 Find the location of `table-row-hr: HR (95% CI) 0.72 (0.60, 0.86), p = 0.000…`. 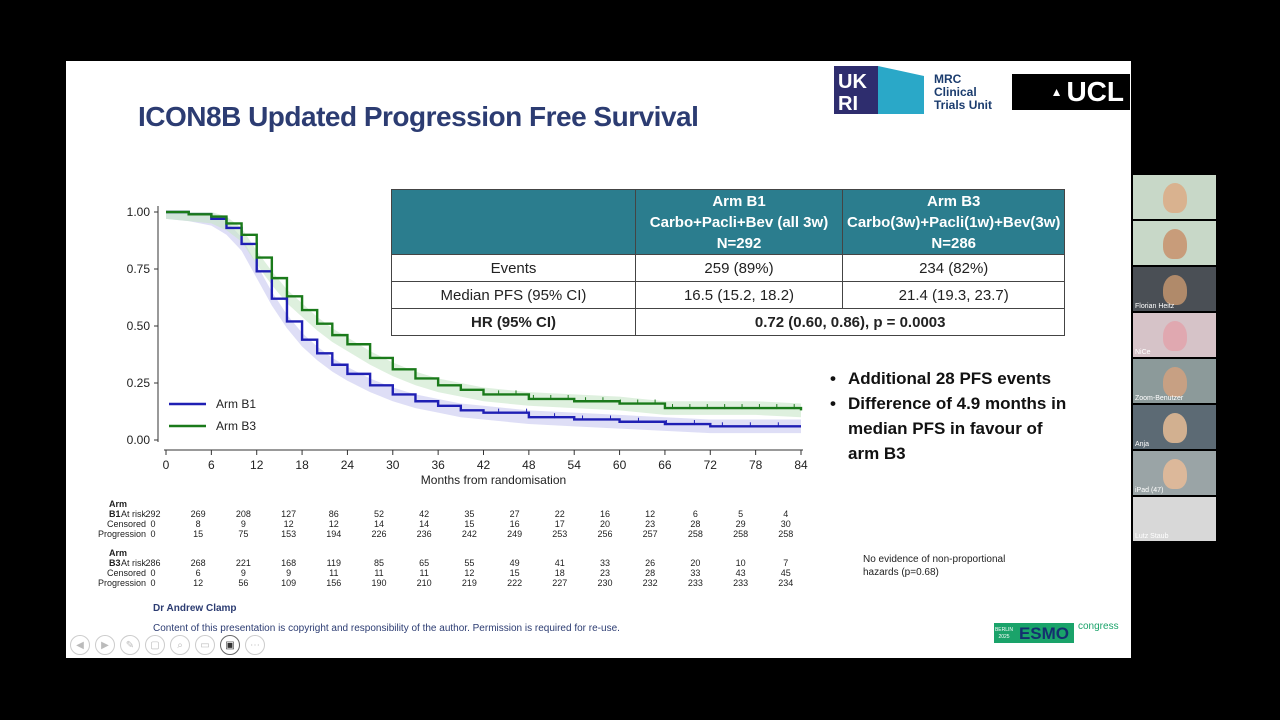

table-row-hr: HR (95% CI) 0.72 (0.60, 0.86), p = 0.000… is located at coordinates (728, 322).